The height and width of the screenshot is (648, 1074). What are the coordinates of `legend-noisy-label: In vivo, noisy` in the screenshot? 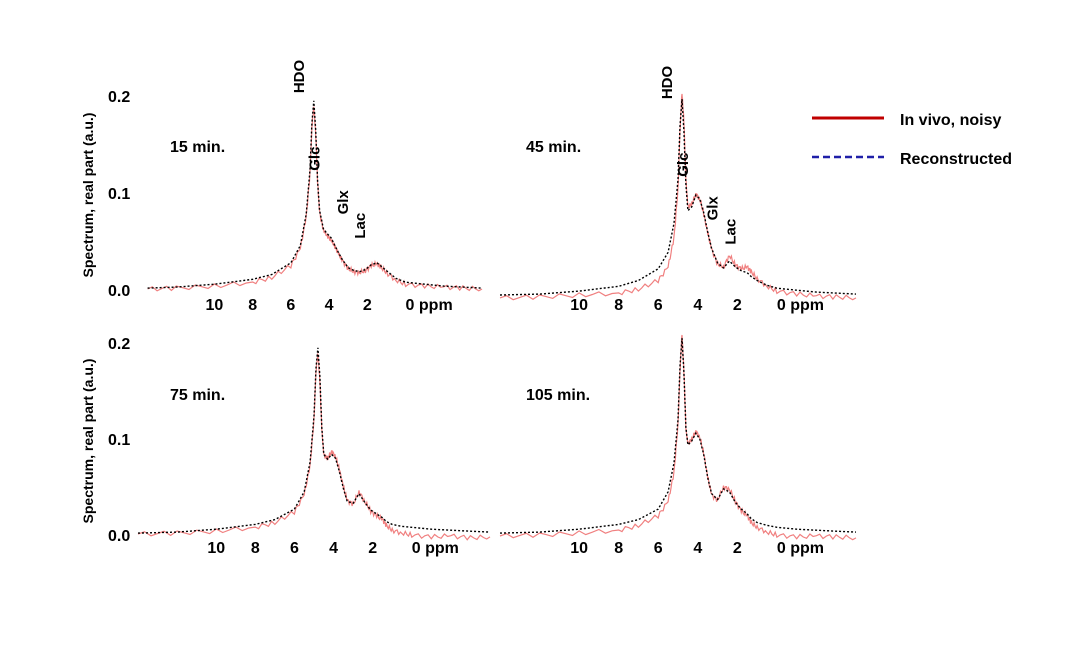 It's located at (950, 120).